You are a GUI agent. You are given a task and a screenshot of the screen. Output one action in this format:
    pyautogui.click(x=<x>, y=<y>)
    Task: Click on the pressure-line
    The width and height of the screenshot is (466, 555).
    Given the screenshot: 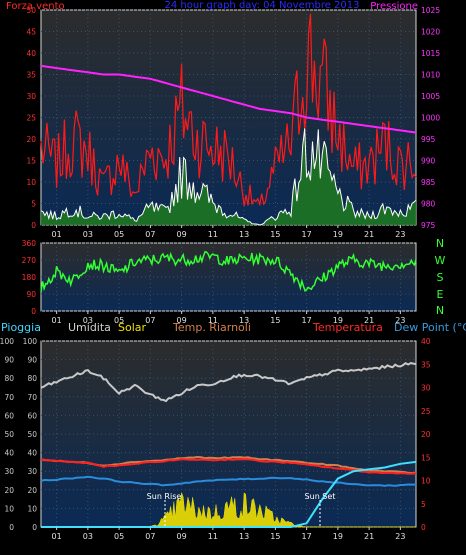 What is the action you would take?
    pyautogui.click(x=228, y=99)
    